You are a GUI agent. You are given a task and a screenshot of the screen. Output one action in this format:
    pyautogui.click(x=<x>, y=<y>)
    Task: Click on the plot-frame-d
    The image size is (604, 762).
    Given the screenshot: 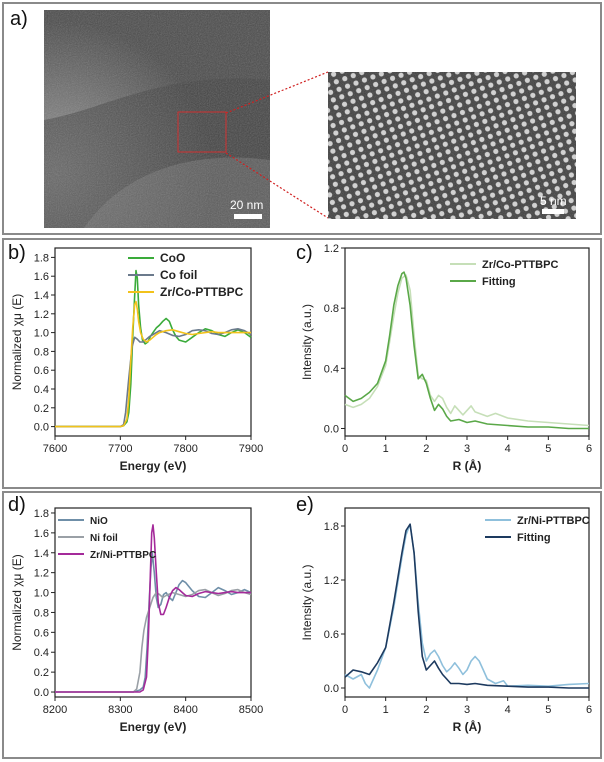 What is the action you would take?
    pyautogui.click(x=153, y=602)
    